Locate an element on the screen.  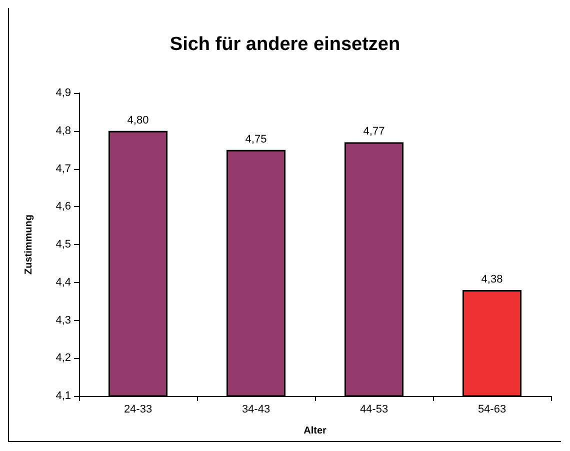
x-tick-label: 44-53 is located at coordinates (374, 410).